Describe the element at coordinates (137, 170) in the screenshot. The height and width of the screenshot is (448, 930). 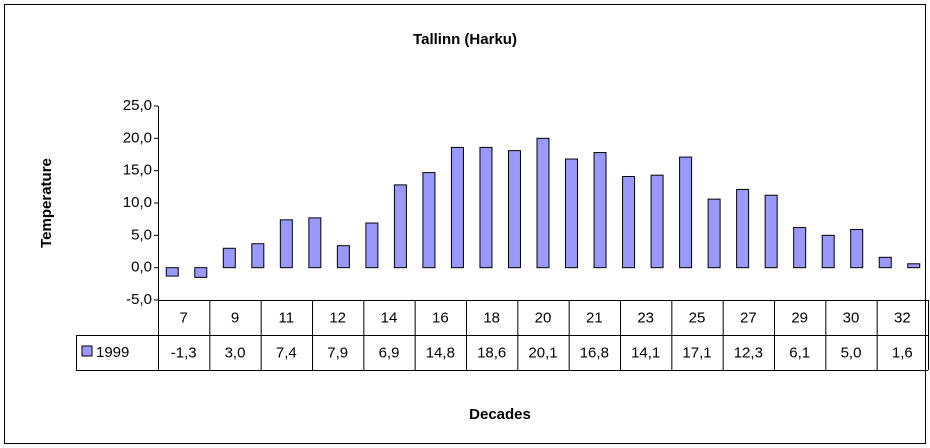
I see `y-tick-label: 15,0` at that location.